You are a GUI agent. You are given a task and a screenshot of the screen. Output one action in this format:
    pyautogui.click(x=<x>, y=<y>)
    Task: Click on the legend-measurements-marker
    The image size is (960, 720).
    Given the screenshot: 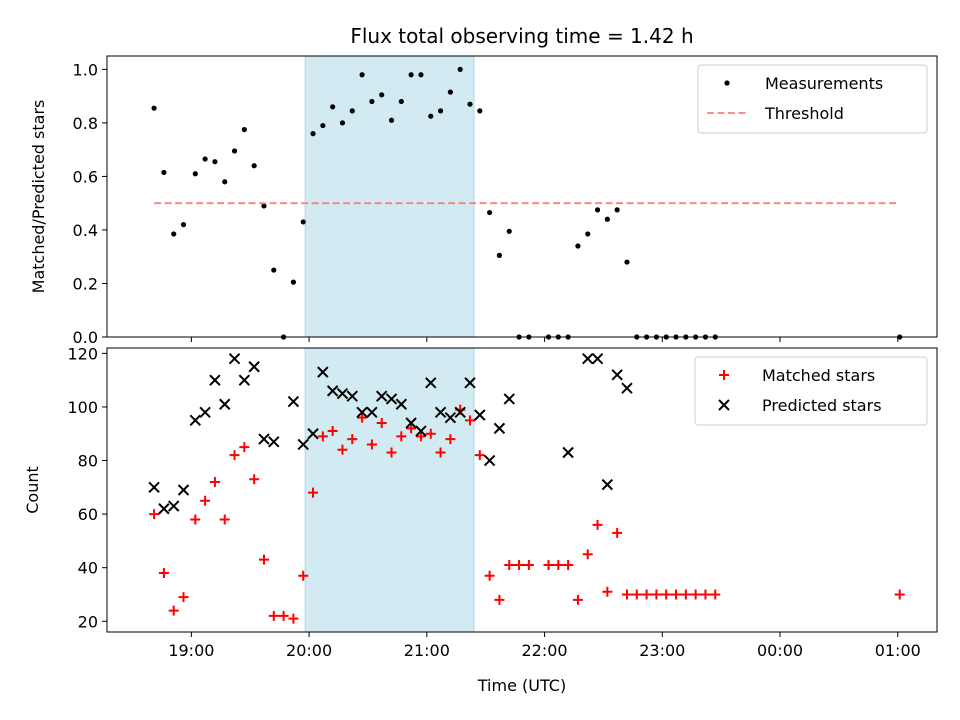 What is the action you would take?
    pyautogui.click(x=727, y=83)
    